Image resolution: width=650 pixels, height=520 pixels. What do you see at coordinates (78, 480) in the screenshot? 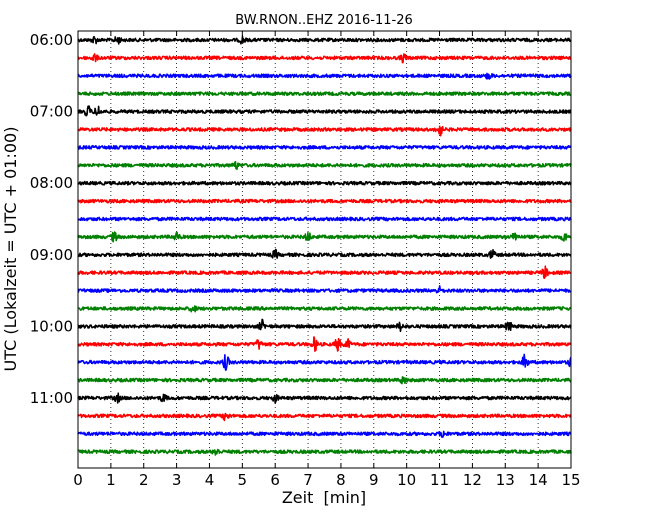
I see `x-tick-label: 0` at bounding box center [78, 480].